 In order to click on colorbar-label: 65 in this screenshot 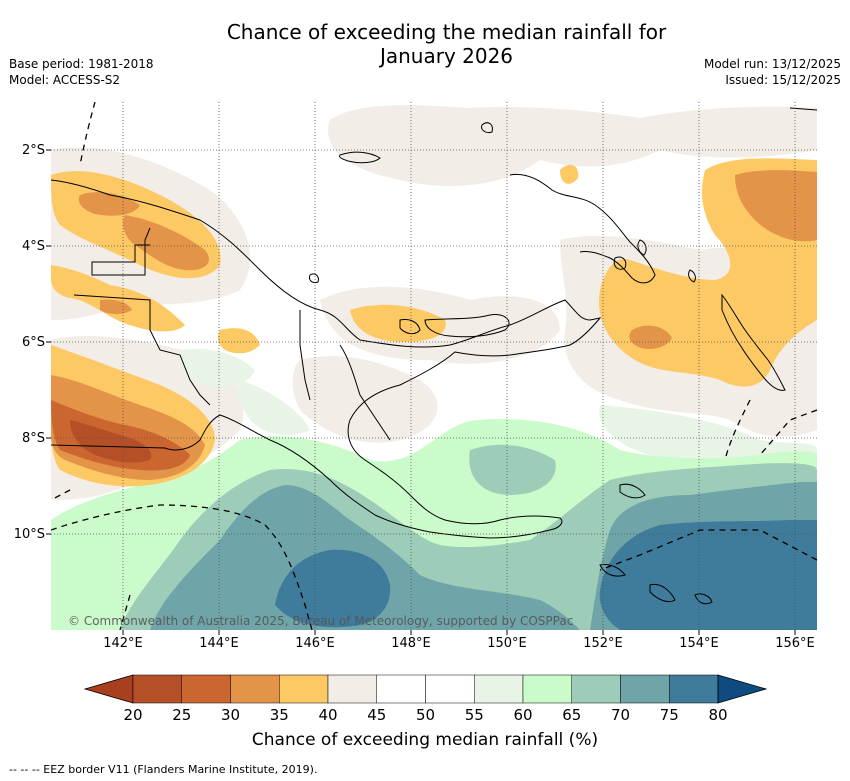, I will do `click(572, 715)`.